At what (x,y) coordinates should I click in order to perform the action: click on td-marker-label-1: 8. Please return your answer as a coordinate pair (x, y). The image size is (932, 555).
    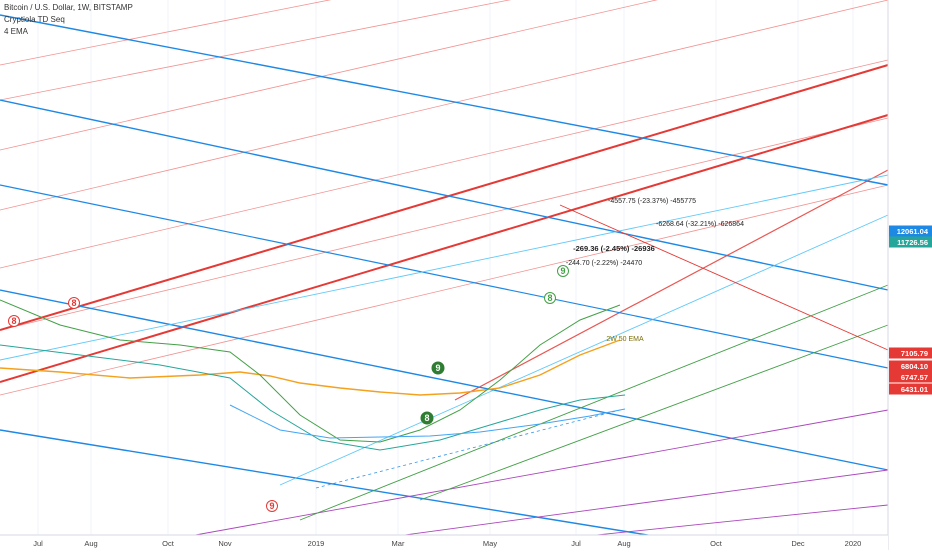
    Looking at the image, I should click on (426, 418).